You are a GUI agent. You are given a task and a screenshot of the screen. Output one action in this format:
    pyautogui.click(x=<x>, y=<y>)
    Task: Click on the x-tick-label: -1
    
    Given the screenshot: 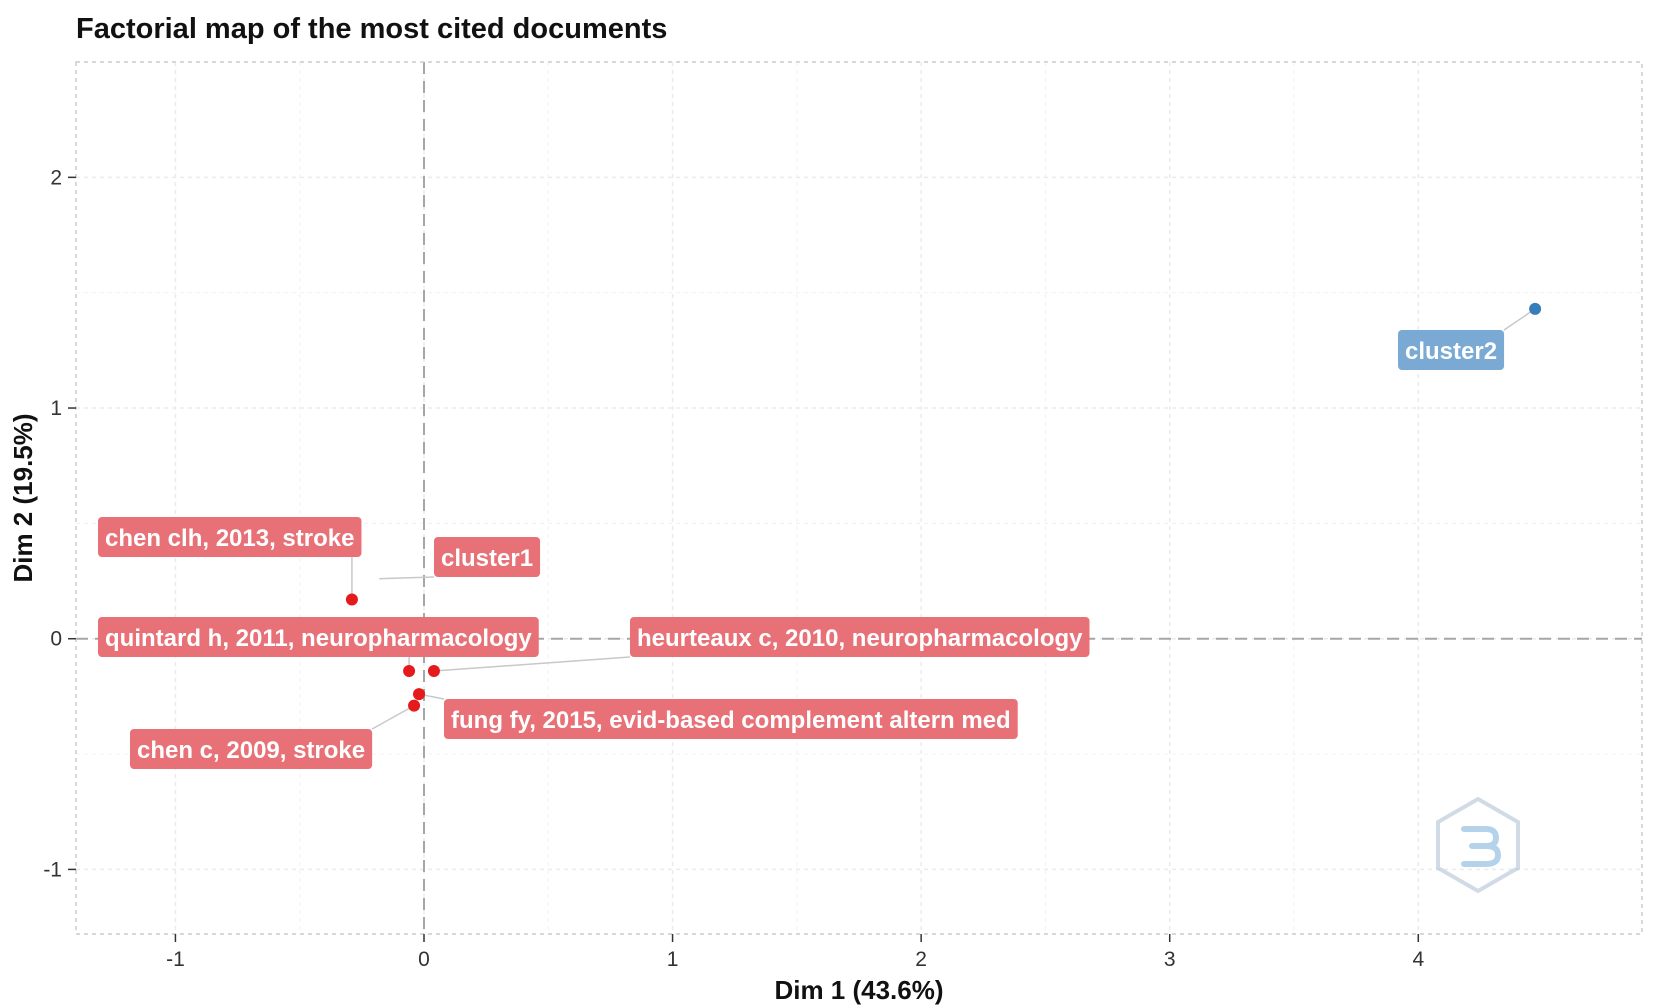 What is the action you would take?
    pyautogui.click(x=175, y=959)
    